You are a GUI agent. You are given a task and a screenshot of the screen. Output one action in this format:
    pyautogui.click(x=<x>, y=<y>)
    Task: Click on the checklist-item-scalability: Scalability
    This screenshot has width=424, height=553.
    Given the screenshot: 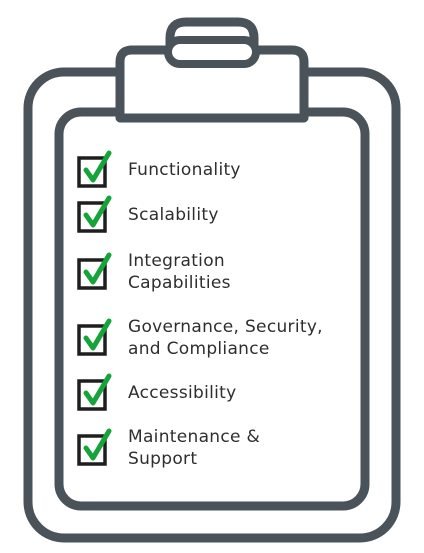 What is the action you would take?
    pyautogui.click(x=221, y=215)
    